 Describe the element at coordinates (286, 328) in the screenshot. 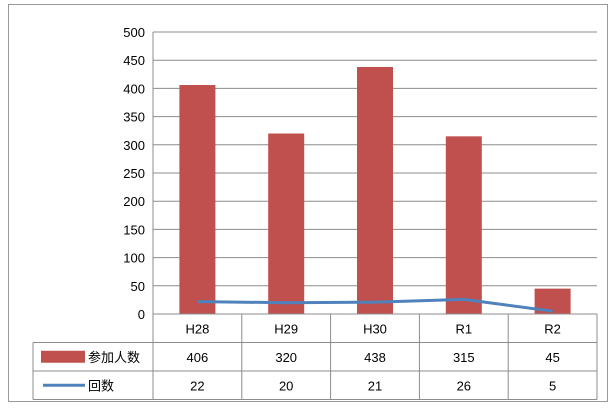

I see `x-tick-label: H29` at that location.